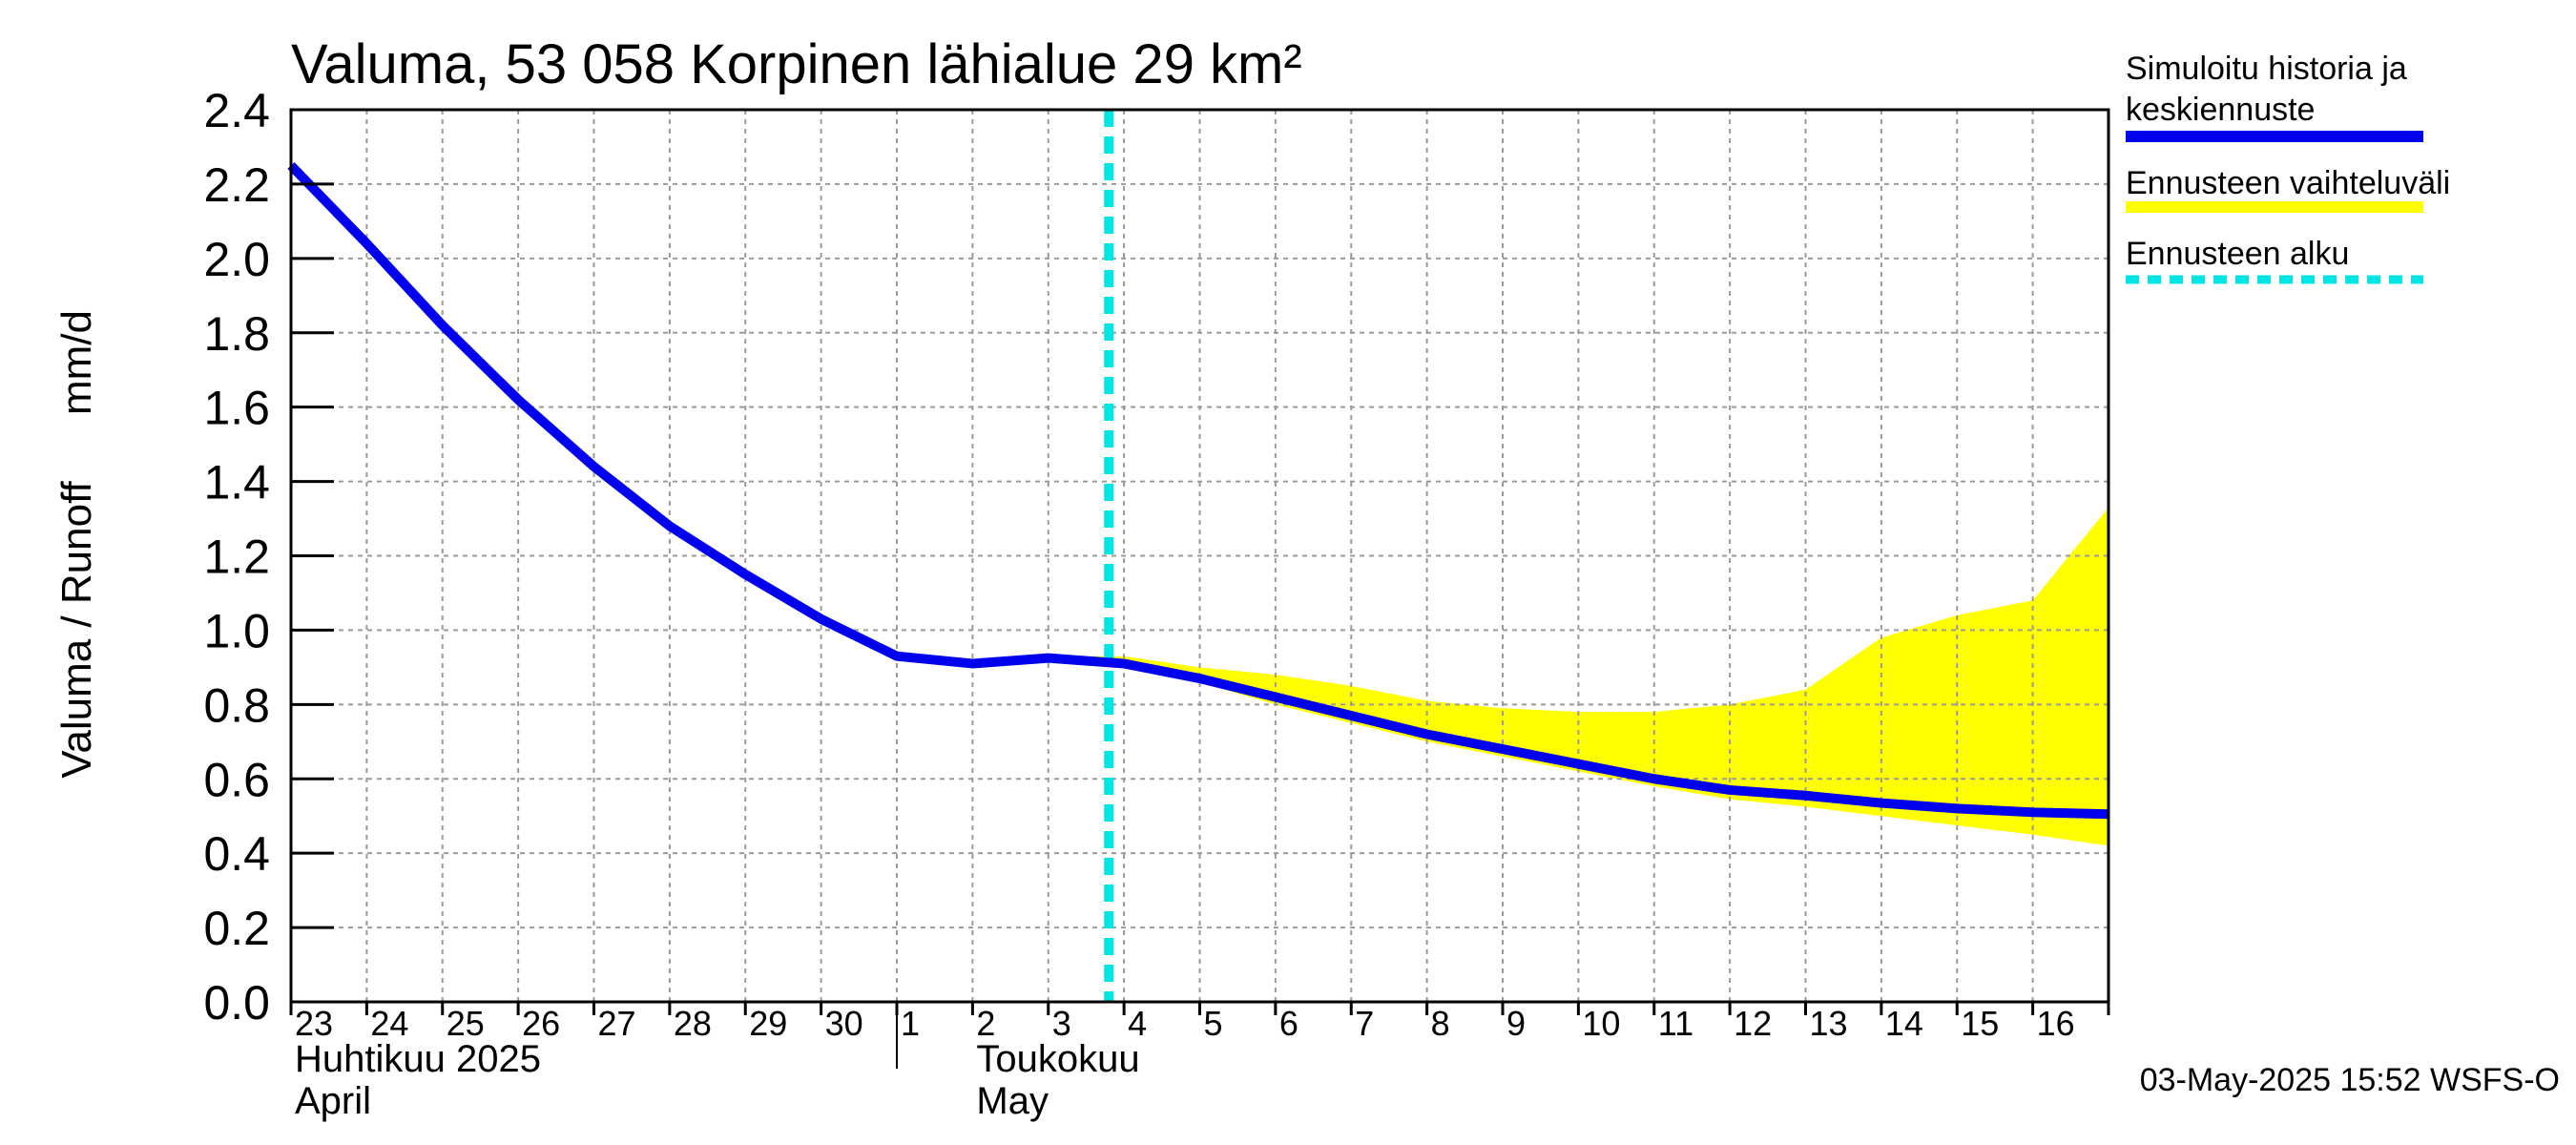  What do you see at coordinates (1057, 1059) in the screenshot?
I see `month-label: Toukokuu` at bounding box center [1057, 1059].